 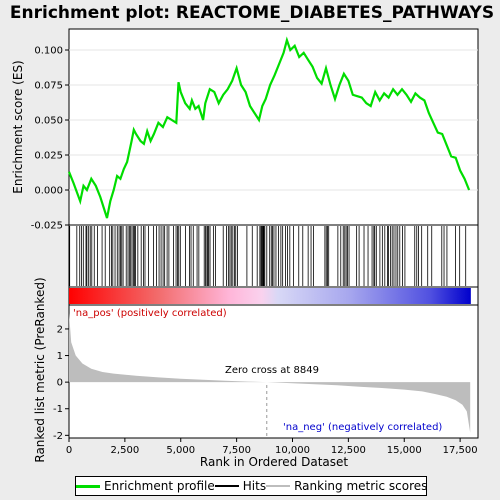 What do you see at coordinates (226, 486) in the screenshot?
I see `legend-hits-swatch` at bounding box center [226, 486].